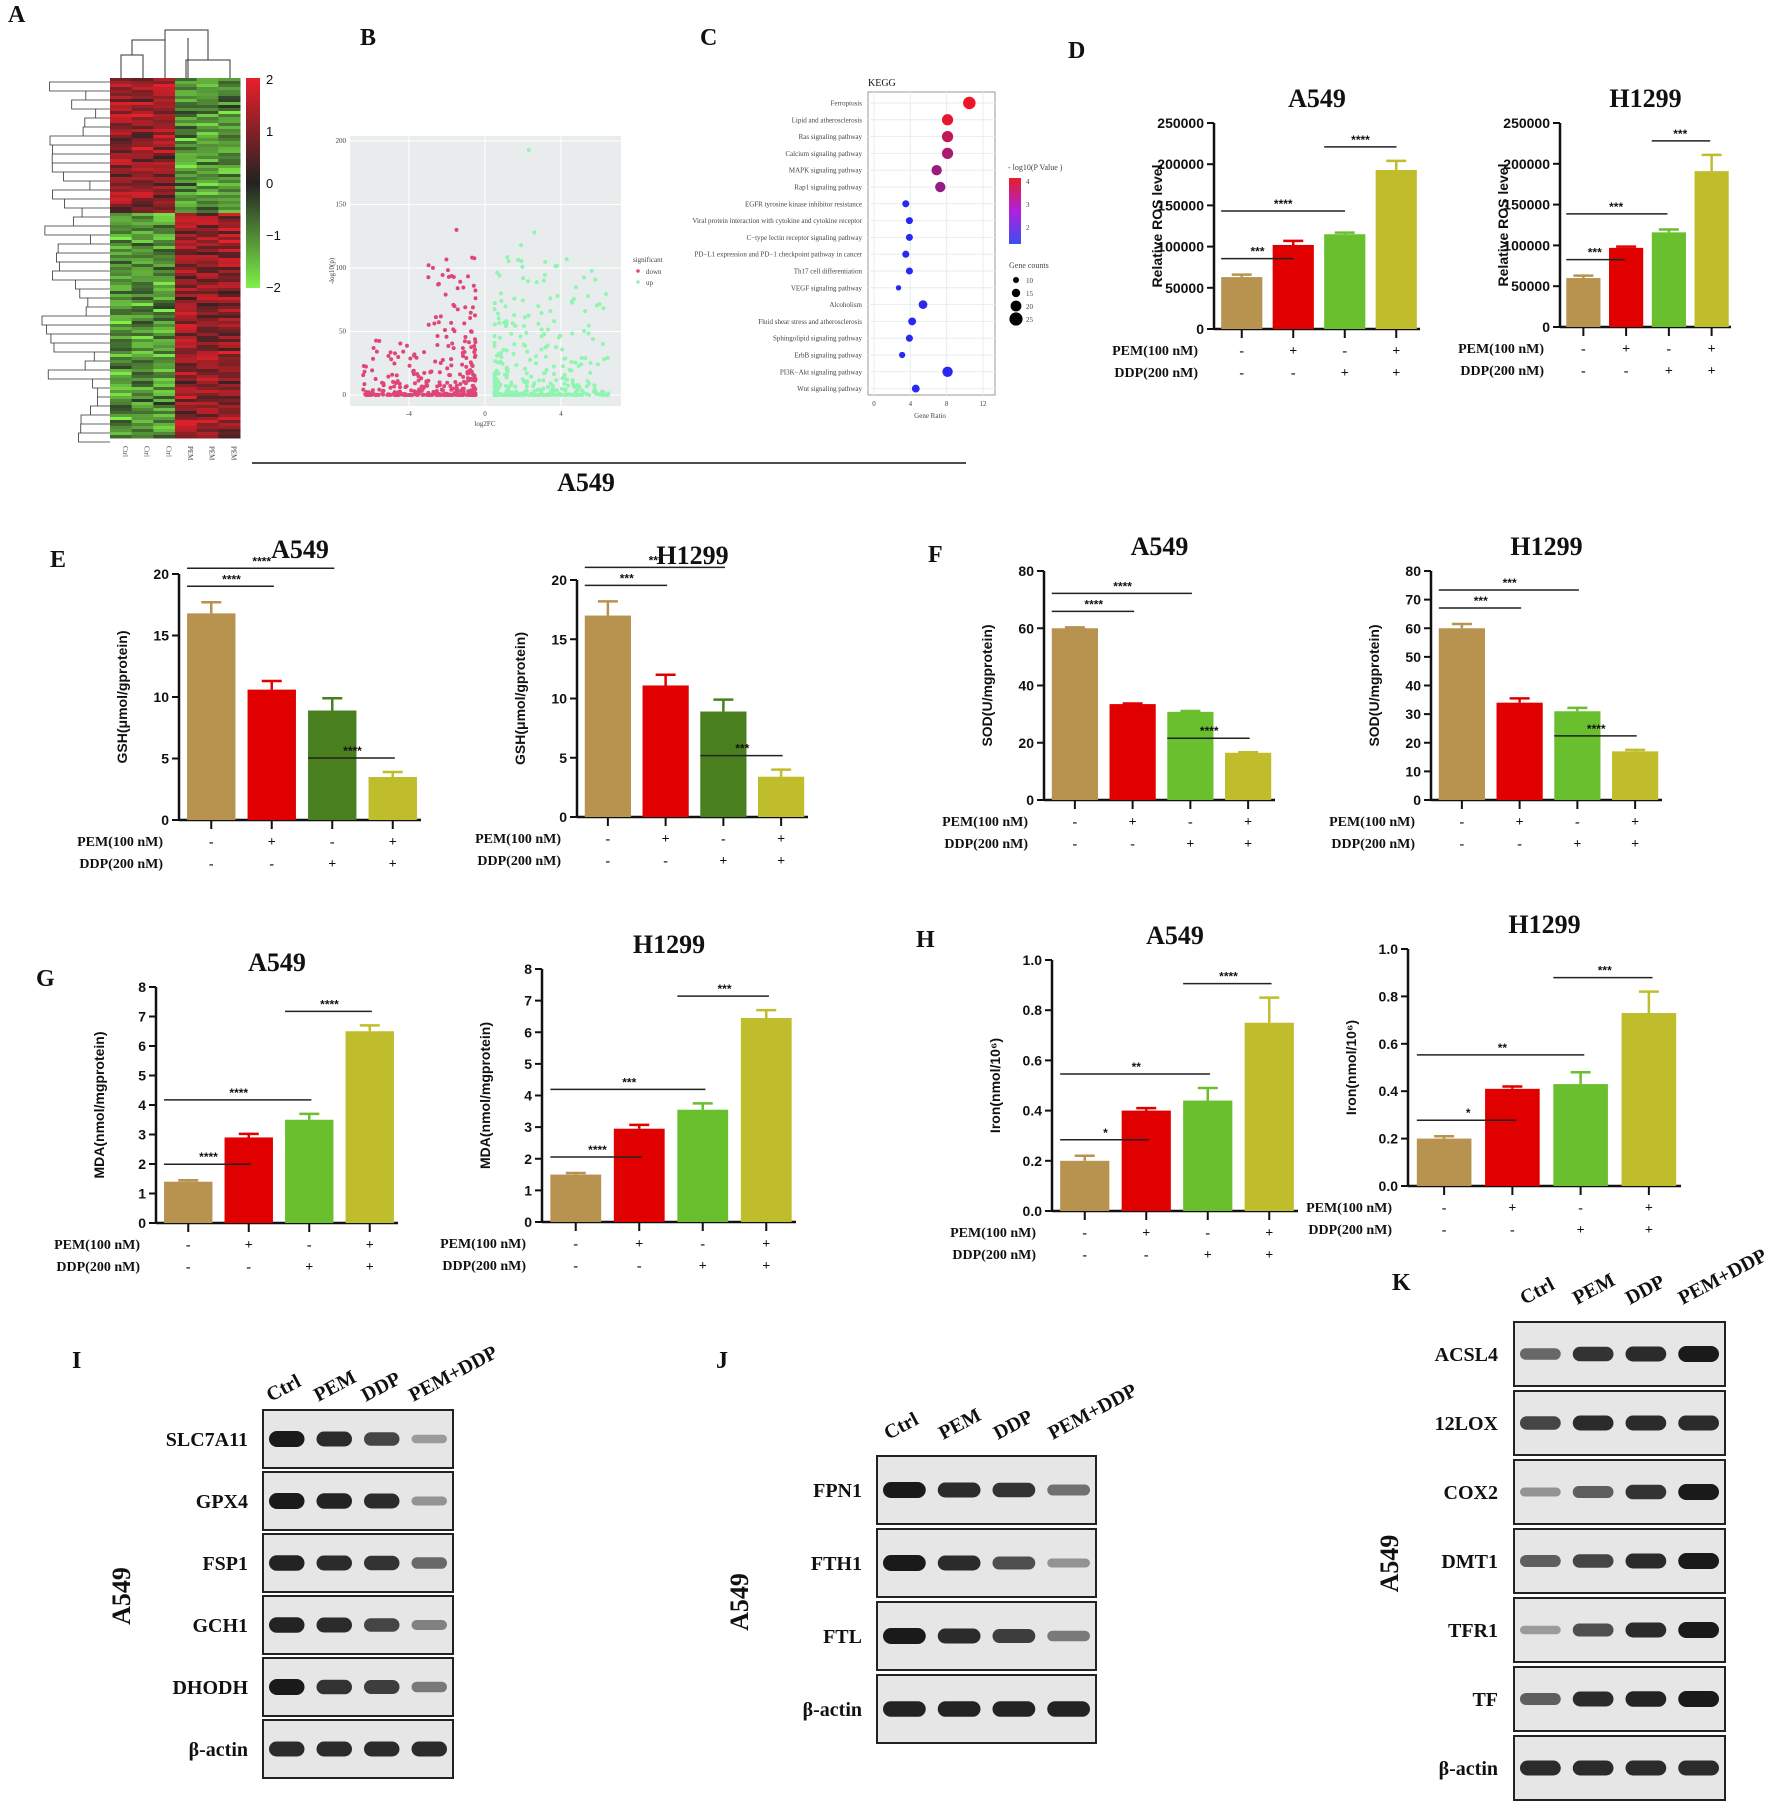 This screenshot has height=1811, width=1772. I want to click on size-legend-dot, so click(1016, 319).